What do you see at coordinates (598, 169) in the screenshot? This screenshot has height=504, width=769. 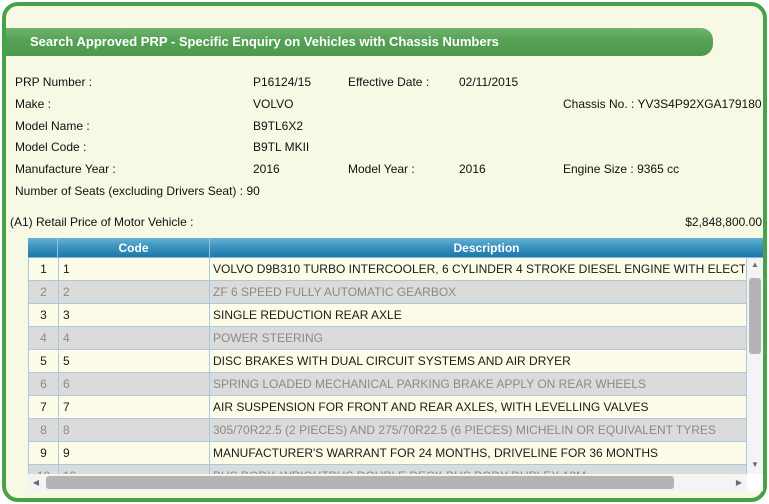 I see `engine-size-label: Engine Size :` at bounding box center [598, 169].